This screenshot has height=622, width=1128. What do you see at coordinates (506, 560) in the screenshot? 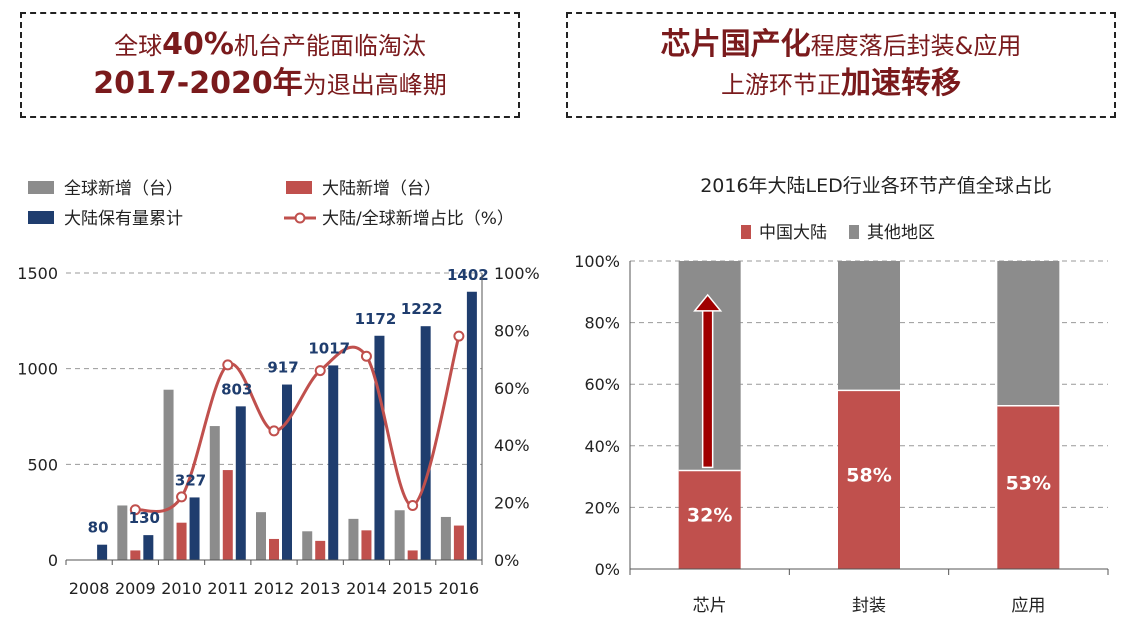
I see `y-tick-right: 0%` at bounding box center [506, 560].